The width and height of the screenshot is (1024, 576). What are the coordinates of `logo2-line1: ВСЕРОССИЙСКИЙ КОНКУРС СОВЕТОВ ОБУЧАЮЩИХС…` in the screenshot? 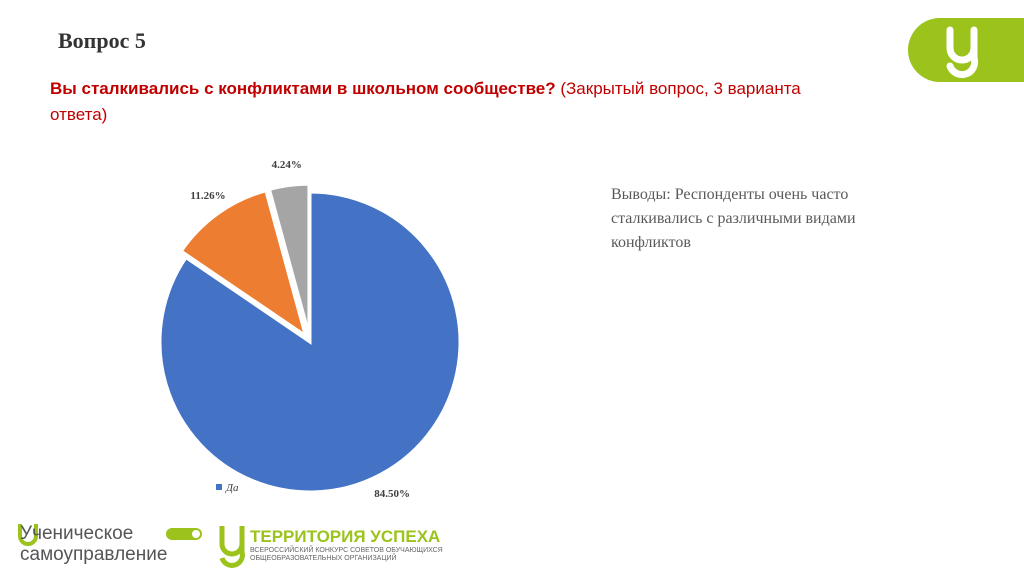 It's located at (346, 549).